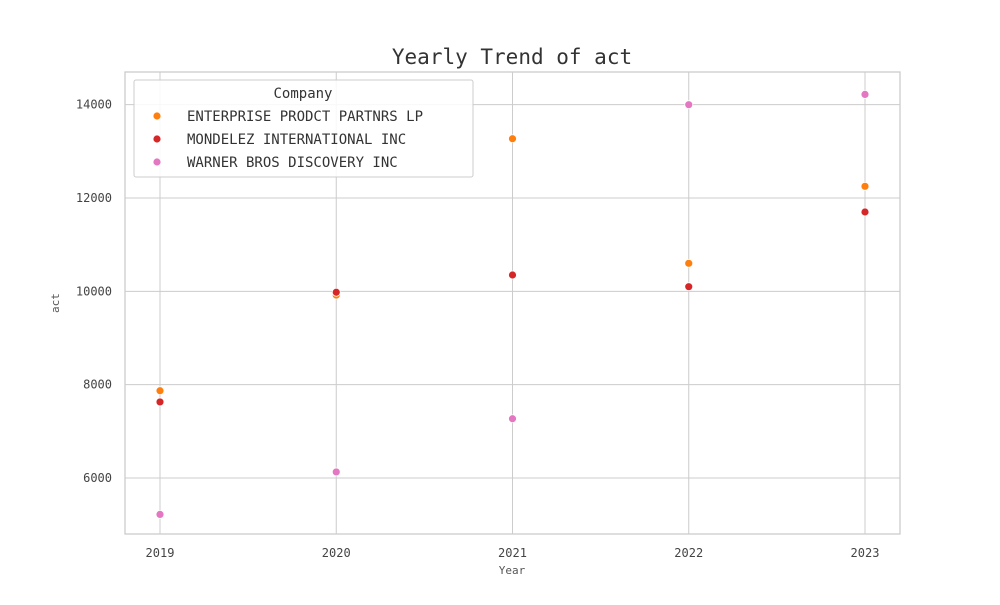 This screenshot has width=1000, height=605. Describe the element at coordinates (512, 553) in the screenshot. I see `x-tick-label: 2021` at that location.